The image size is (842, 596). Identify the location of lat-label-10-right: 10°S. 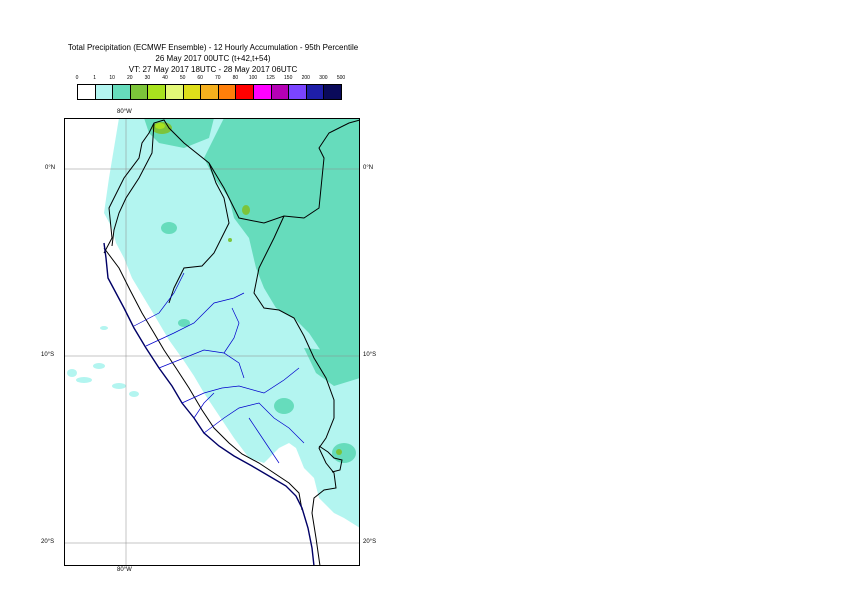
(370, 355).